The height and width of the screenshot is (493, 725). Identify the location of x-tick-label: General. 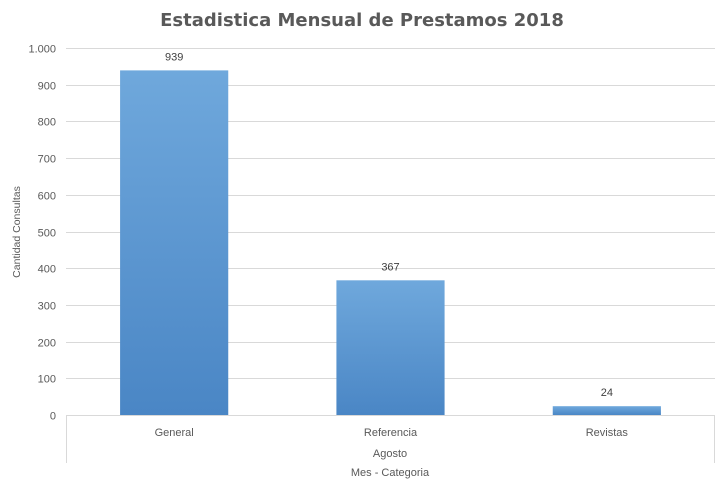
(174, 433).